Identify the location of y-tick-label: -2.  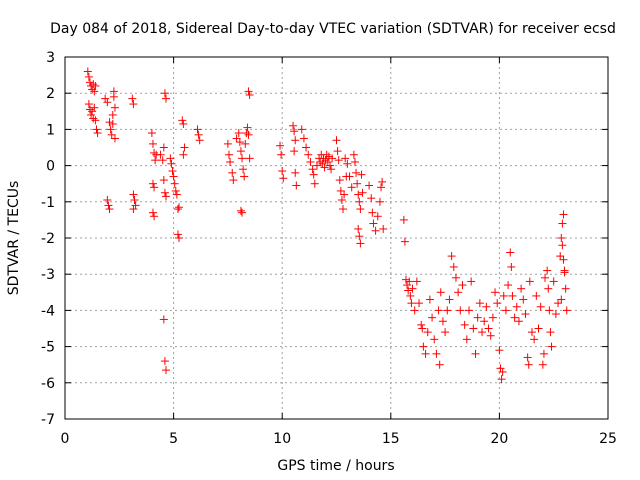
(48, 239).